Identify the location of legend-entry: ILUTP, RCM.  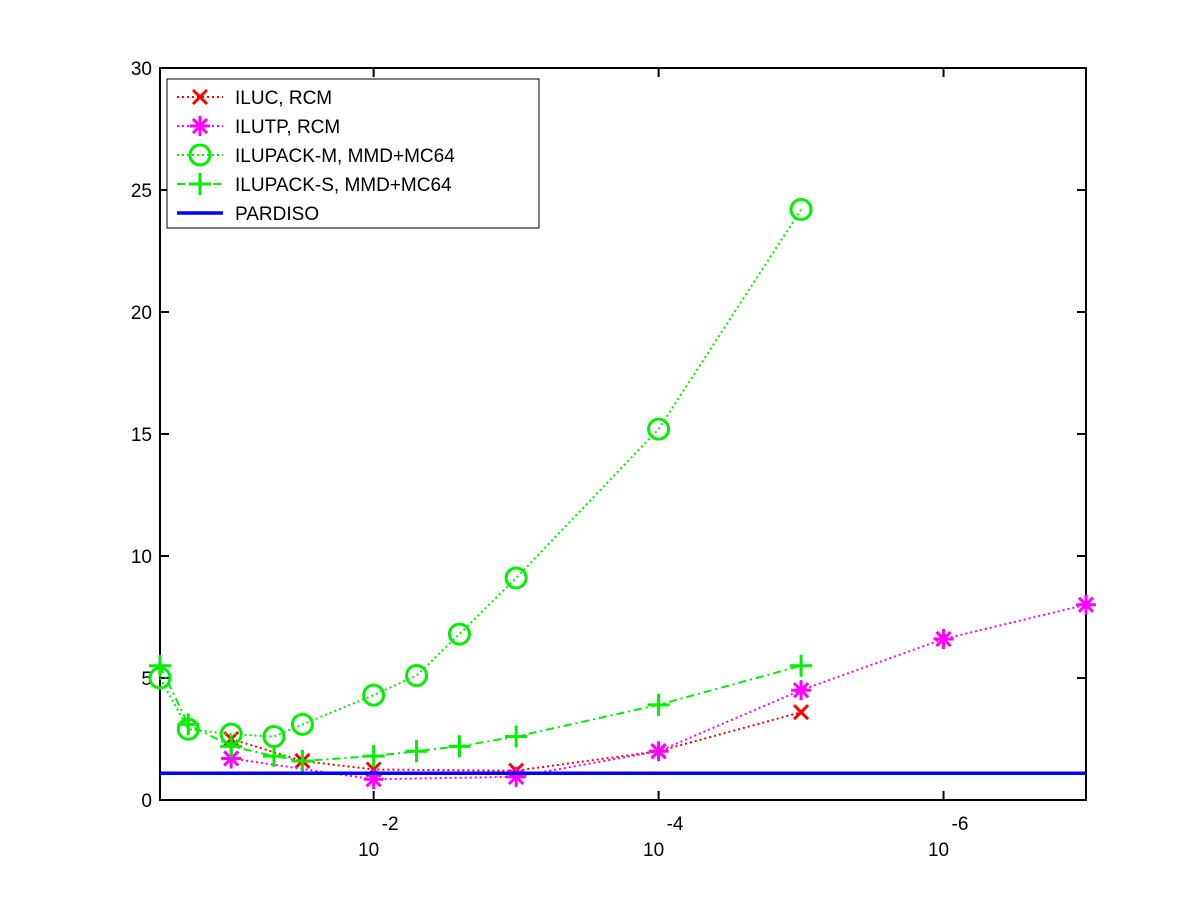
(258, 127).